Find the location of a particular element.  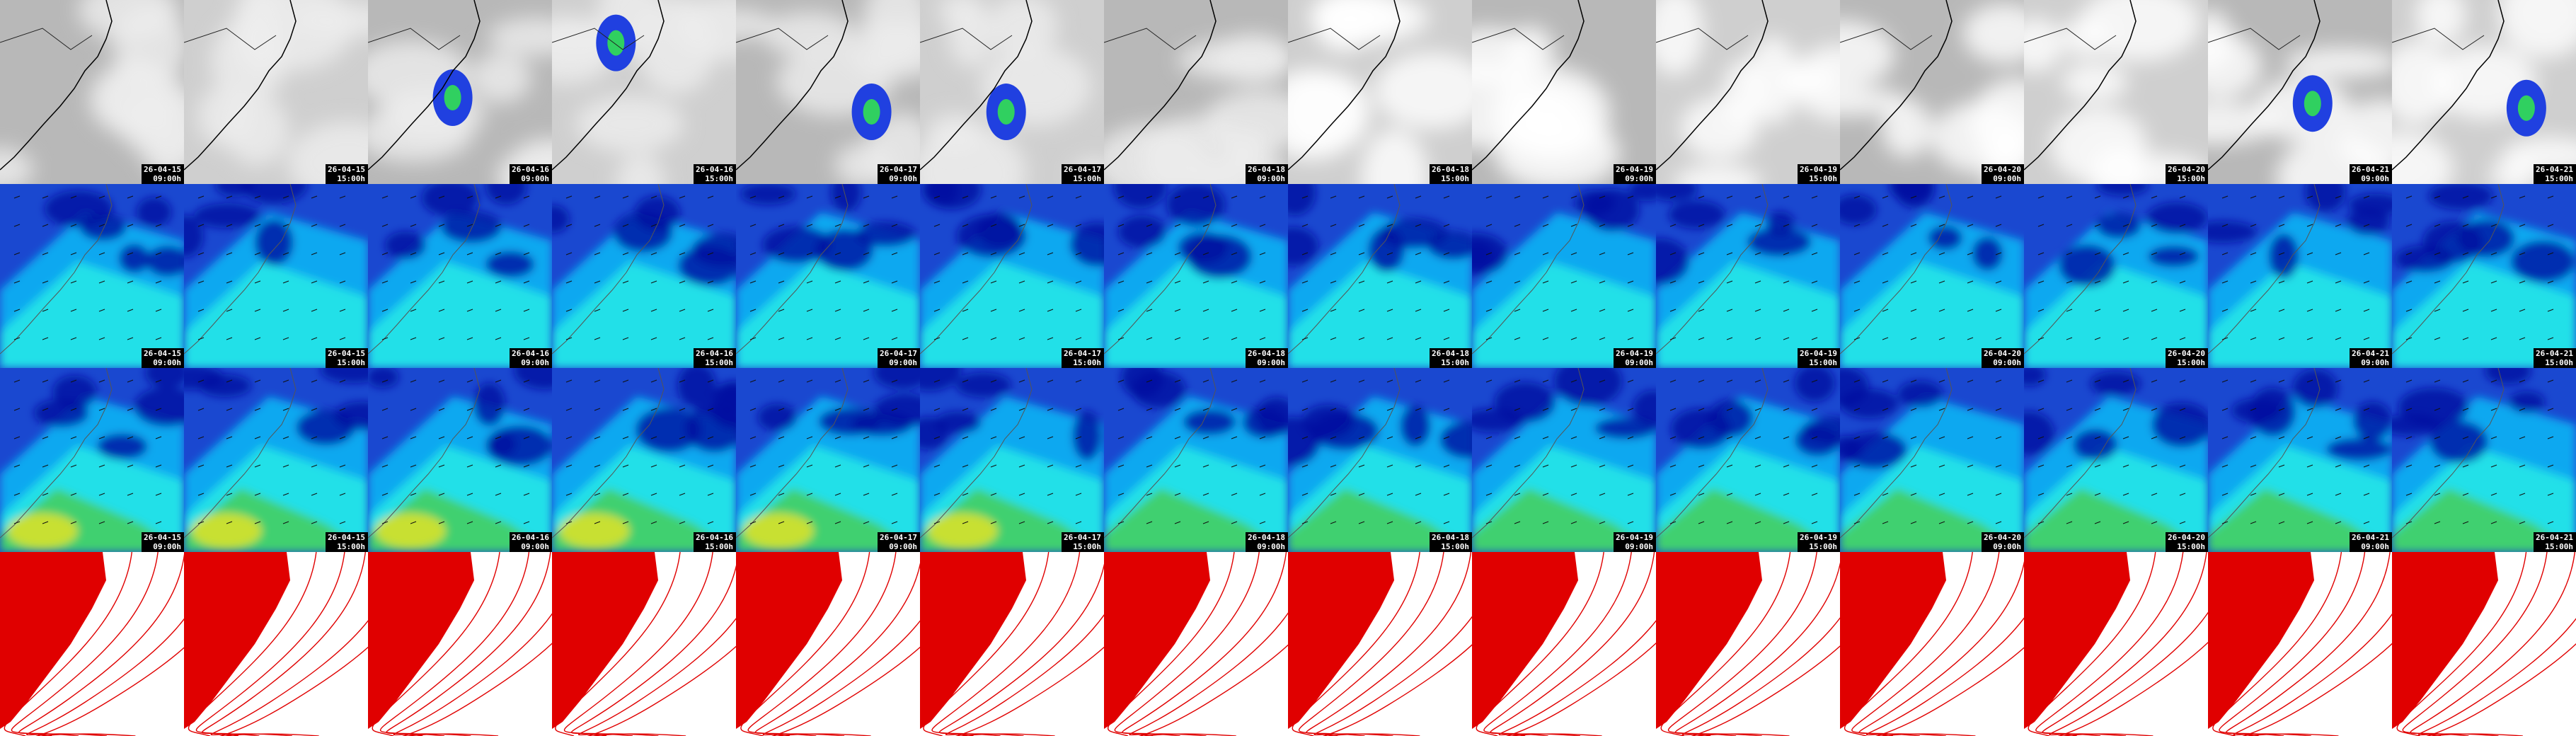

terrain is located at coordinates (2077, 641).